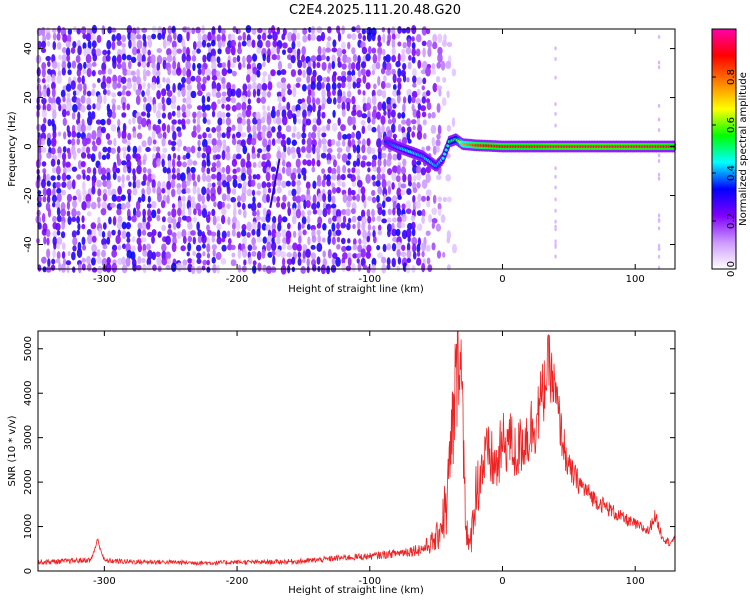  Describe the element at coordinates (12, 149) in the screenshot. I see `spectrogram-y-axis-label: Frequency (Hz)` at that location.